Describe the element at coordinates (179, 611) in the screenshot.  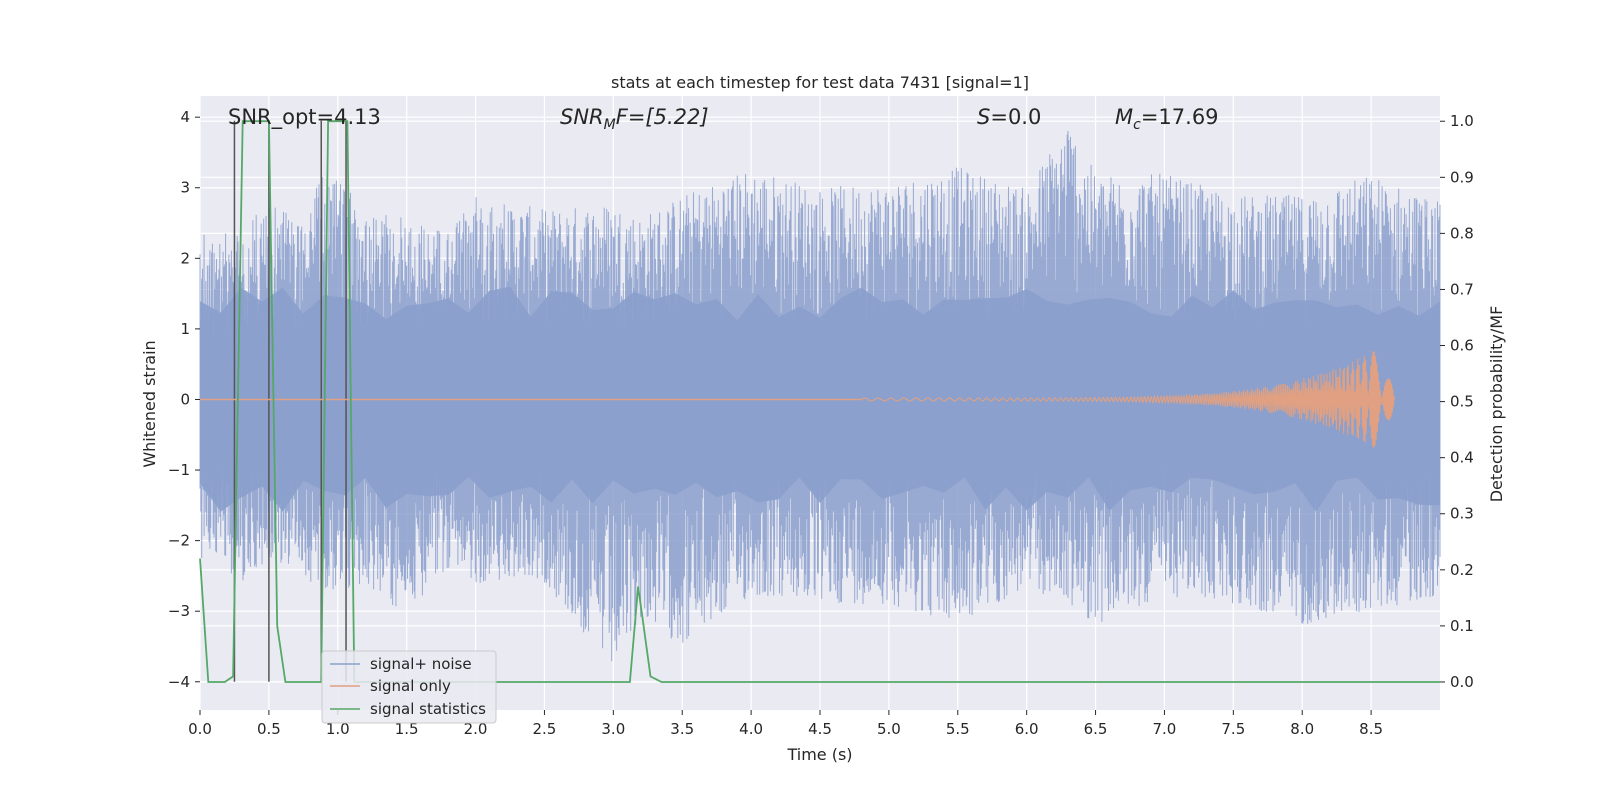
I see `y-left-tick-label: −3` at that location.